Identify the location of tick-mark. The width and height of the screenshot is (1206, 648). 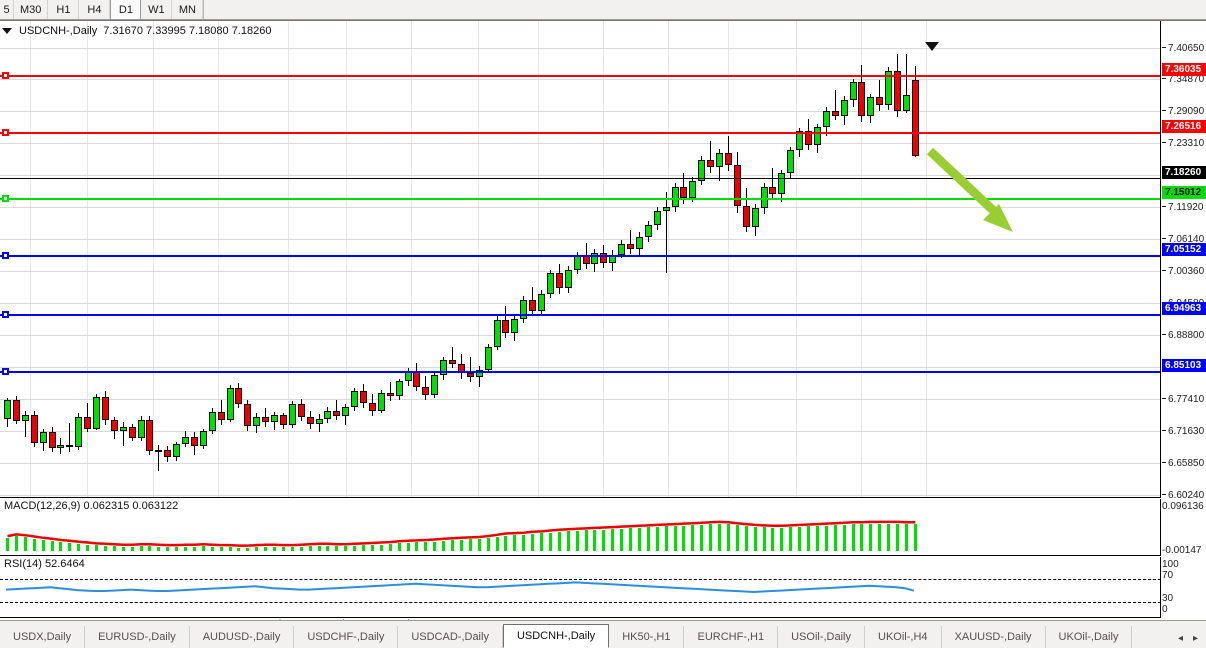
(1164, 398).